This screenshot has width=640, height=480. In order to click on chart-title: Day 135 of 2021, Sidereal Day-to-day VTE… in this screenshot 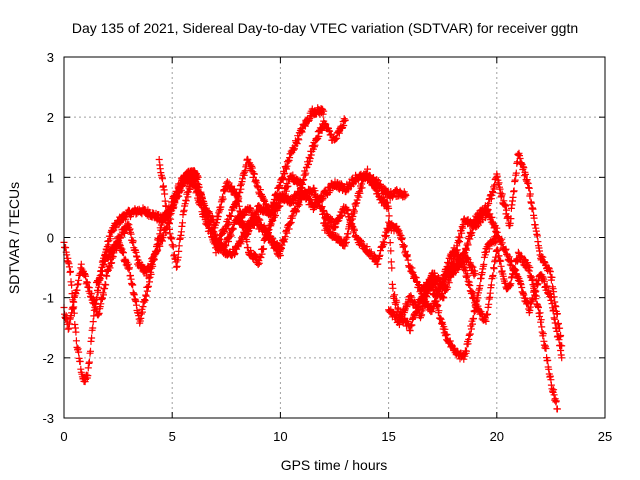, I will do `click(325, 28)`.